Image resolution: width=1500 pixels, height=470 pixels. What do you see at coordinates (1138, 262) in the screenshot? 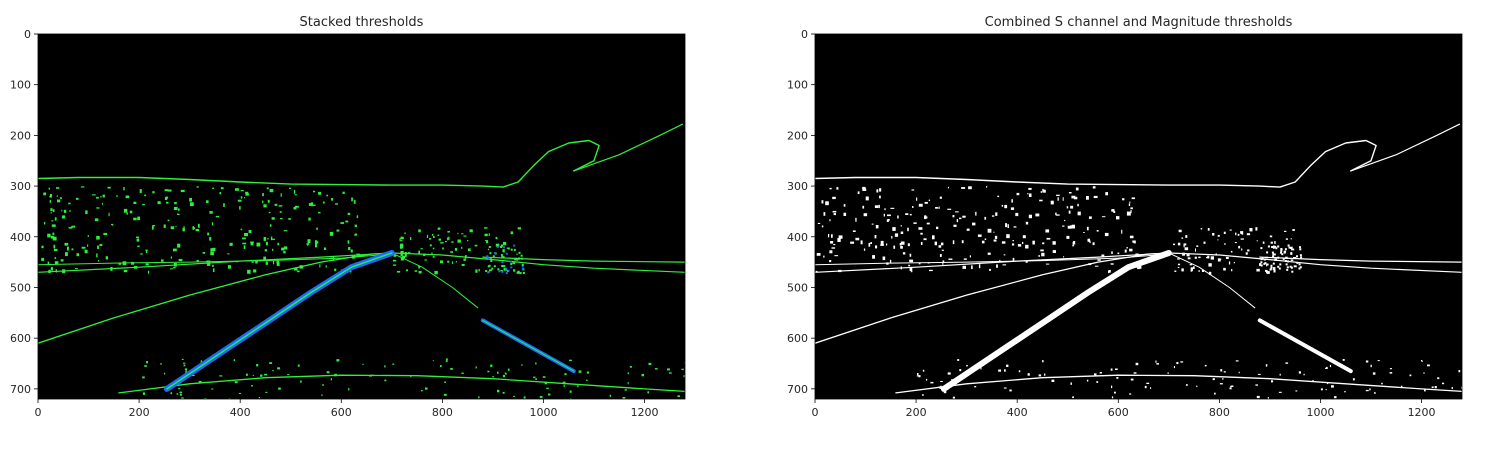
I see `edge-road-horizon` at bounding box center [1138, 262].